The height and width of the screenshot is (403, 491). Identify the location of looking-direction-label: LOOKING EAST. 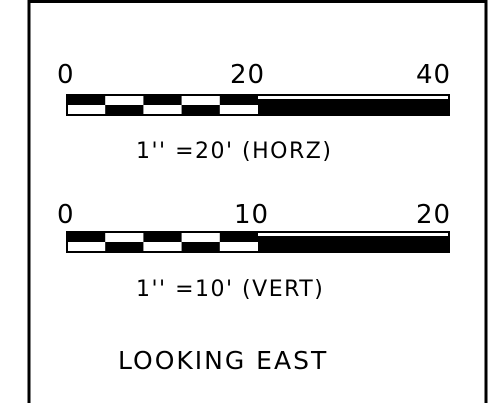
(223, 360).